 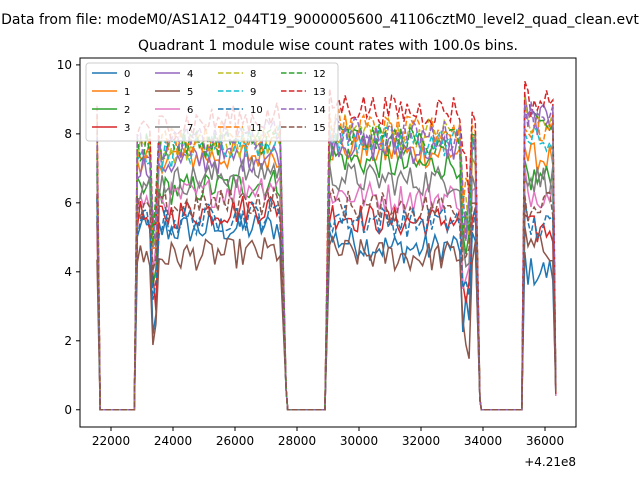 What do you see at coordinates (253, 74) in the screenshot?
I see `legend-label: 8` at bounding box center [253, 74].